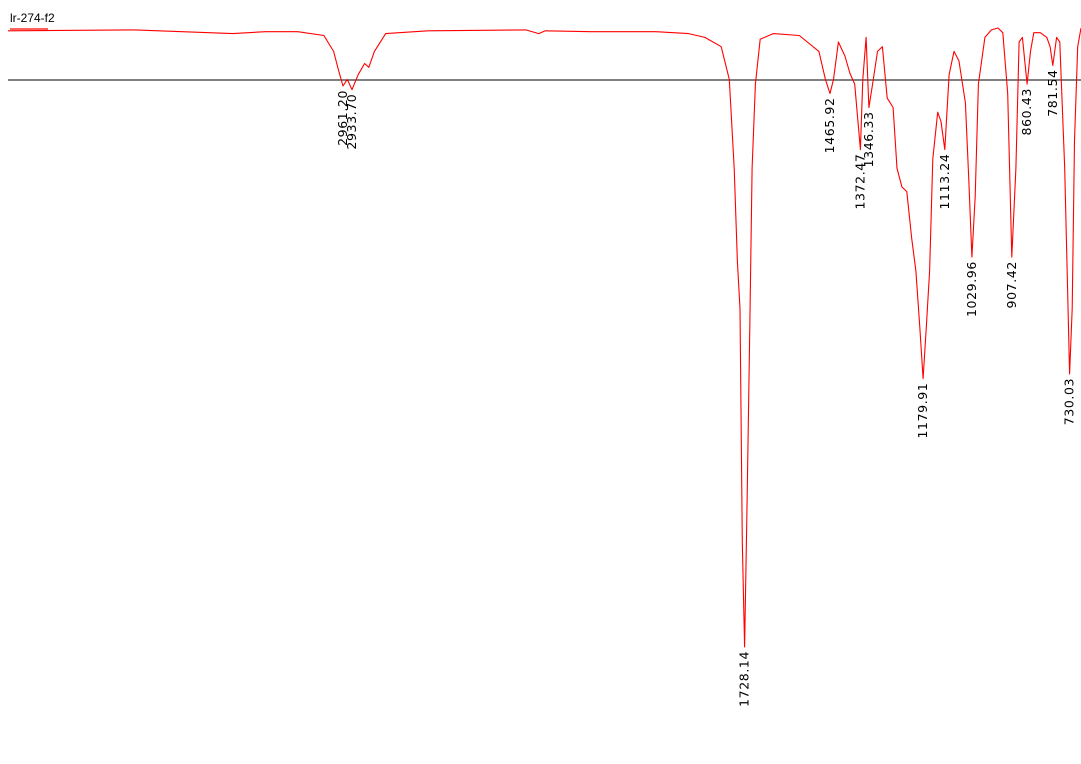  What do you see at coordinates (1052, 92) in the screenshot?
I see `peak-label: 781.54` at bounding box center [1052, 92].